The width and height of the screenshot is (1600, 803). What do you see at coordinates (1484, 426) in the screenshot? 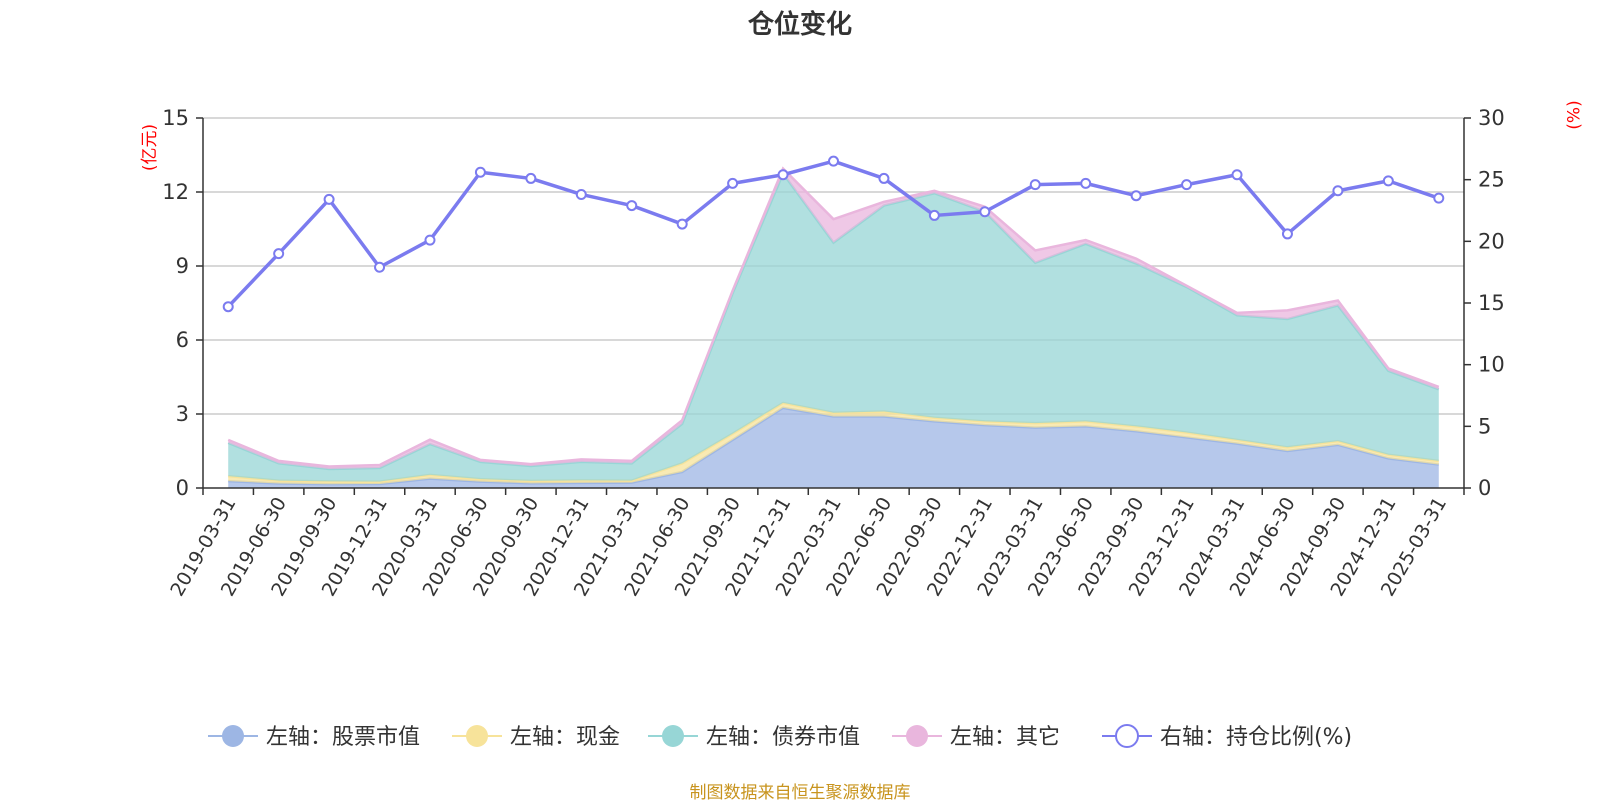
I see `right-tick-label: 5` at bounding box center [1484, 426].